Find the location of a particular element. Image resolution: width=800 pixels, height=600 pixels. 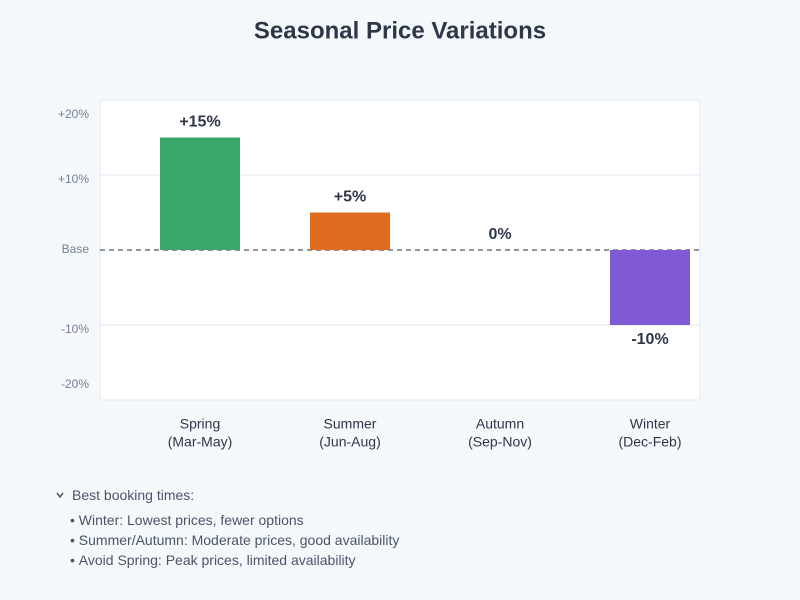

y-tick-label: -20% is located at coordinates (75, 384).